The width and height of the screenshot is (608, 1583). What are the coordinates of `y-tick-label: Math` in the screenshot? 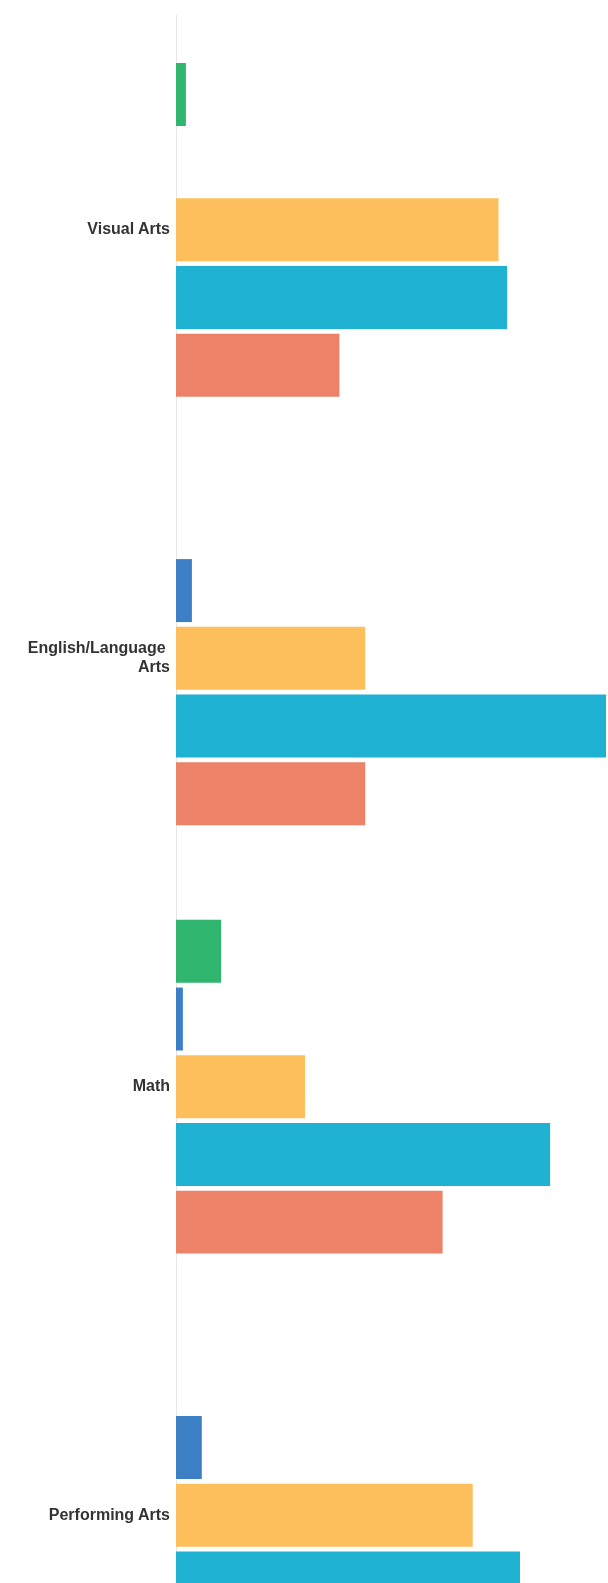 It's located at (151, 1086).